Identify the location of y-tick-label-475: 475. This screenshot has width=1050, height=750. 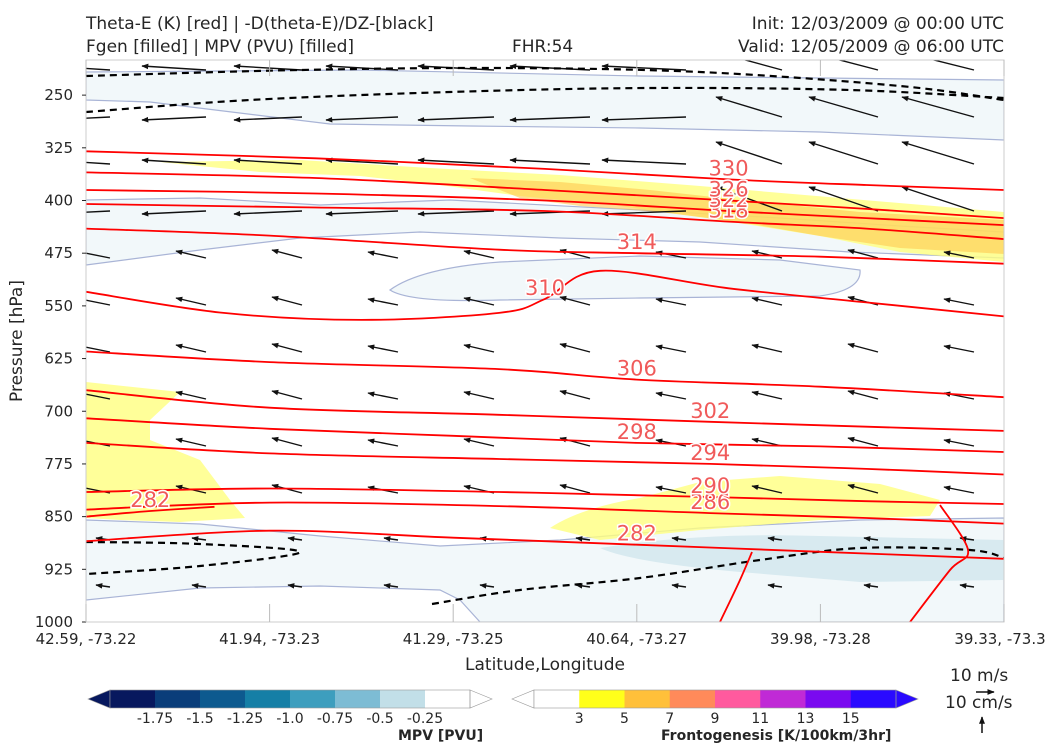
(58, 253).